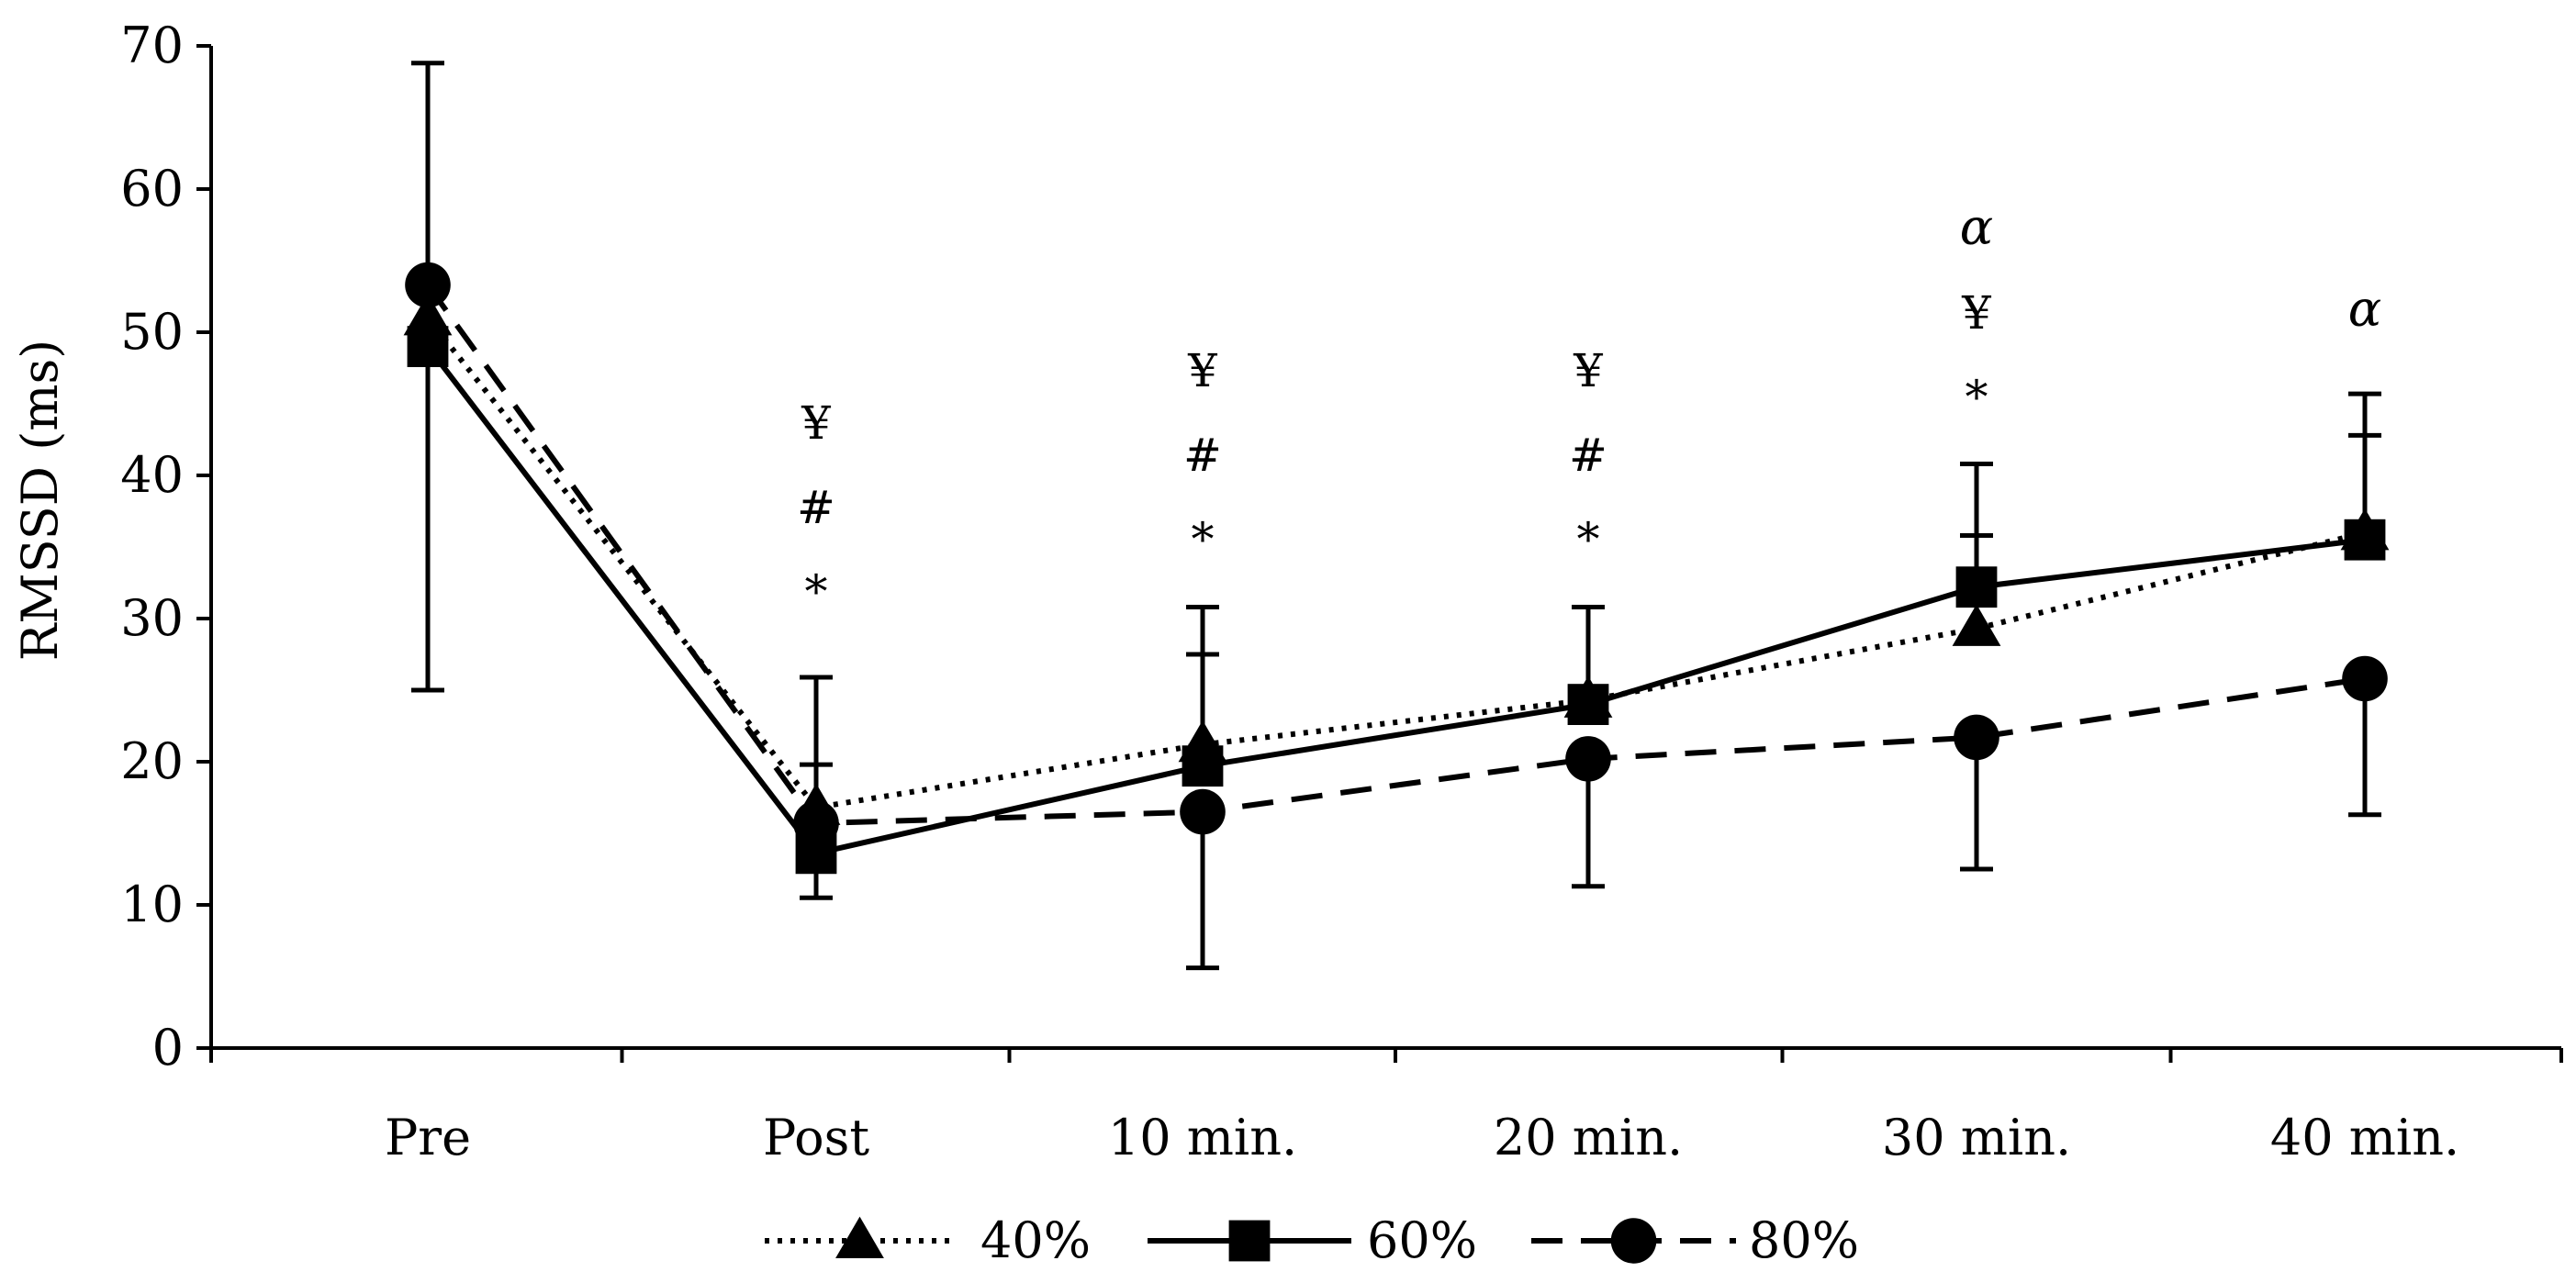 The height and width of the screenshot is (1283, 2576). What do you see at coordinates (152, 761) in the screenshot?
I see `y-tick-label: 20` at bounding box center [152, 761].